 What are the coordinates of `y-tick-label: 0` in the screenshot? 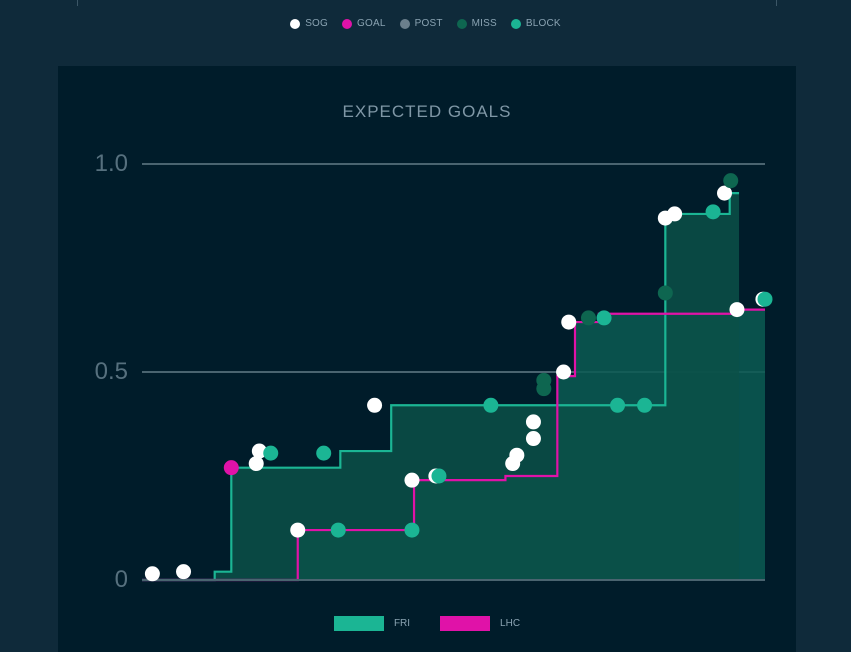 It's located at (121, 579).